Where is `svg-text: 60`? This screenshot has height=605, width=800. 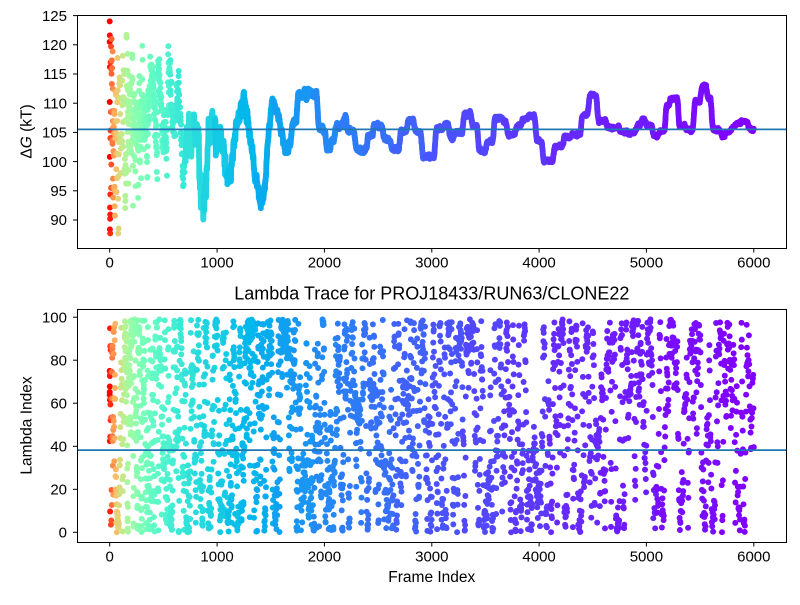 svg-text: 60 is located at coordinates (58, 403).